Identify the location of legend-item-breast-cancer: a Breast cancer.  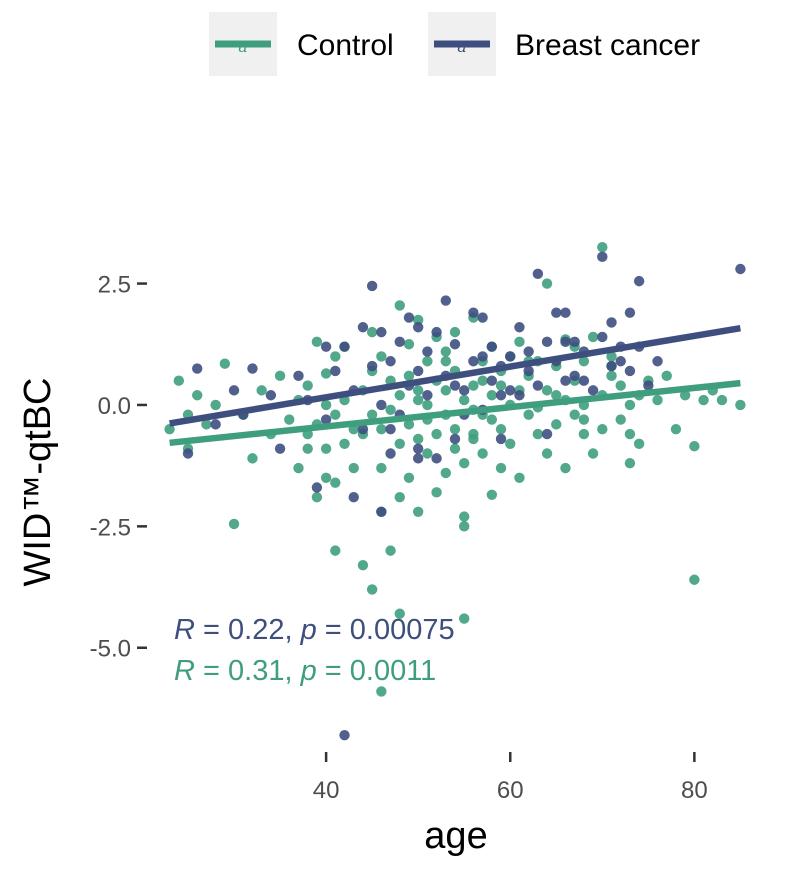
(564, 44).